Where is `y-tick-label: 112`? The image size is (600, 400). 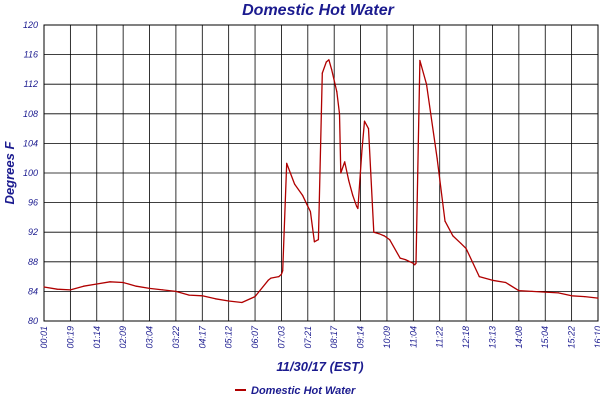
y-tick-label: 112 is located at coordinates (31, 84).